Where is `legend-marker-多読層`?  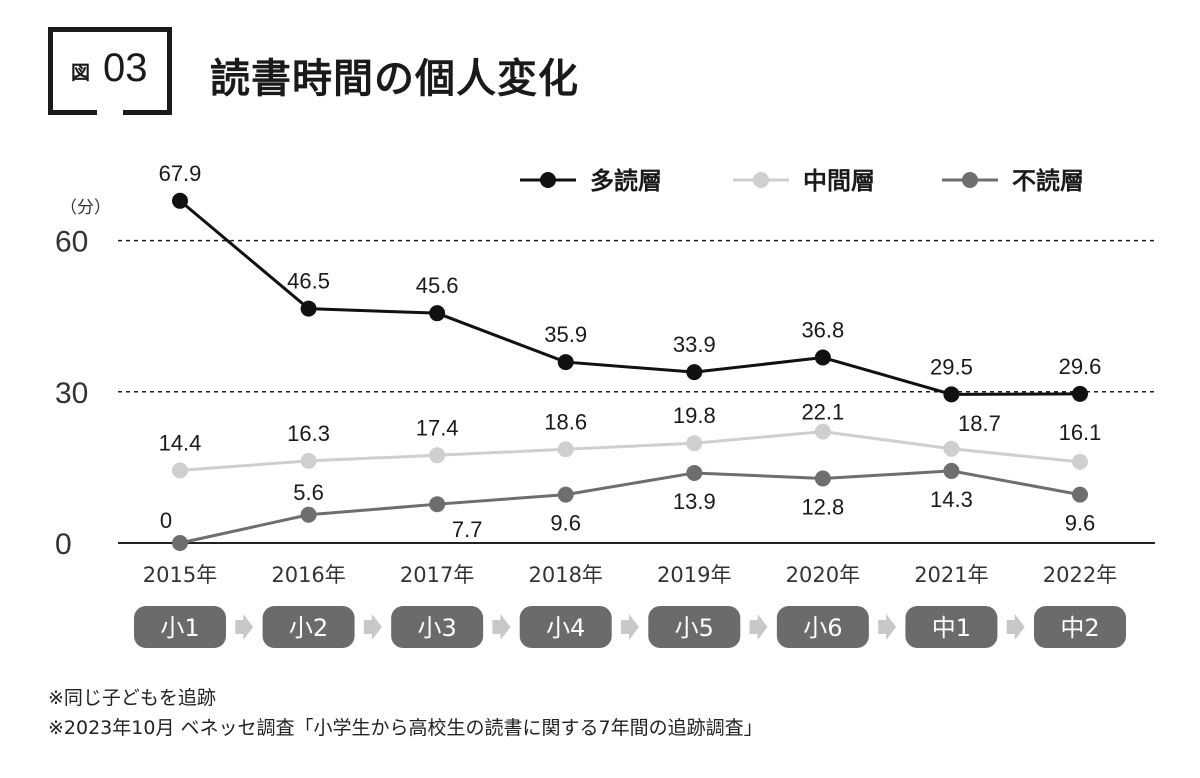
legend-marker-多読層 is located at coordinates (548, 180).